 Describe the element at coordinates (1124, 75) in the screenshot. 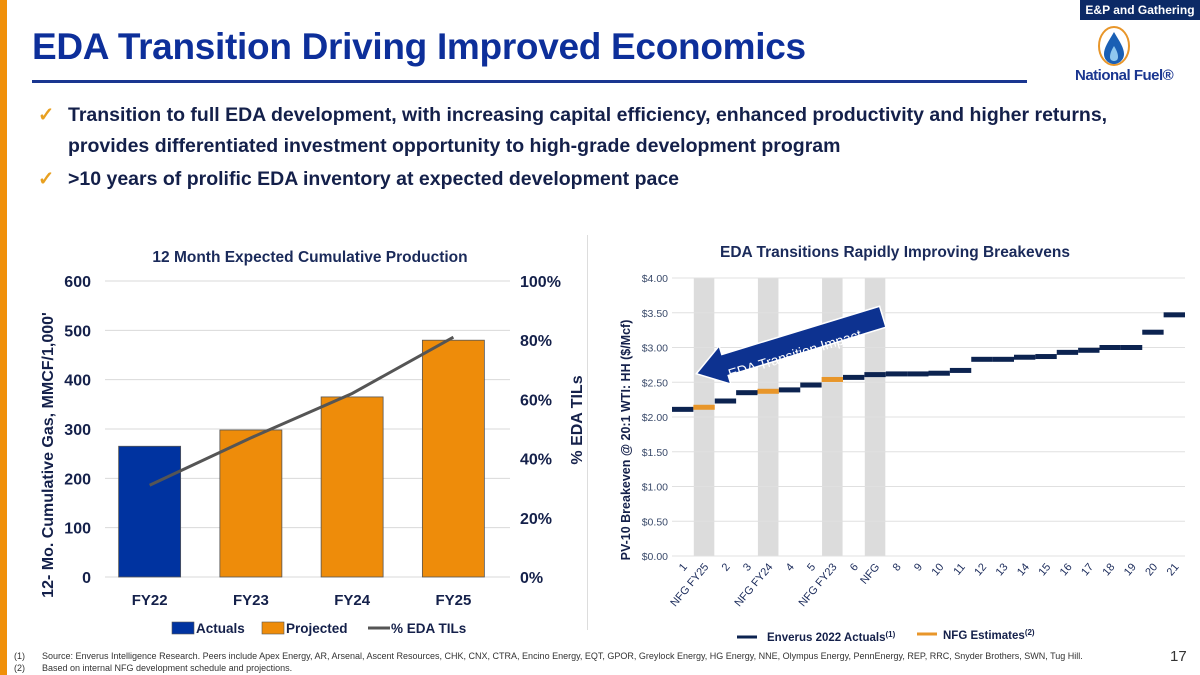

I see `logo-text: National Fuel®` at that location.